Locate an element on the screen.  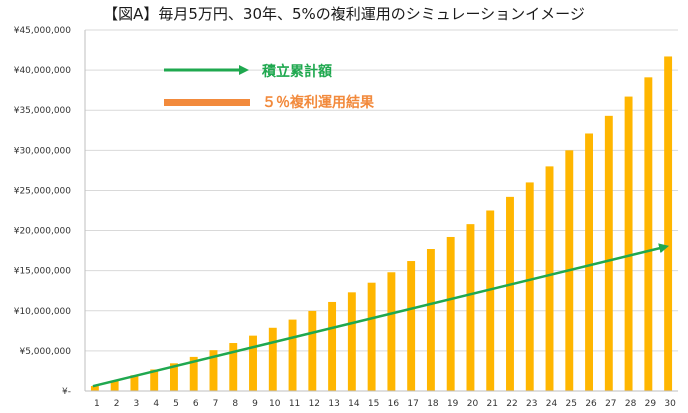
legend-marker-bar is located at coordinates (207, 102).